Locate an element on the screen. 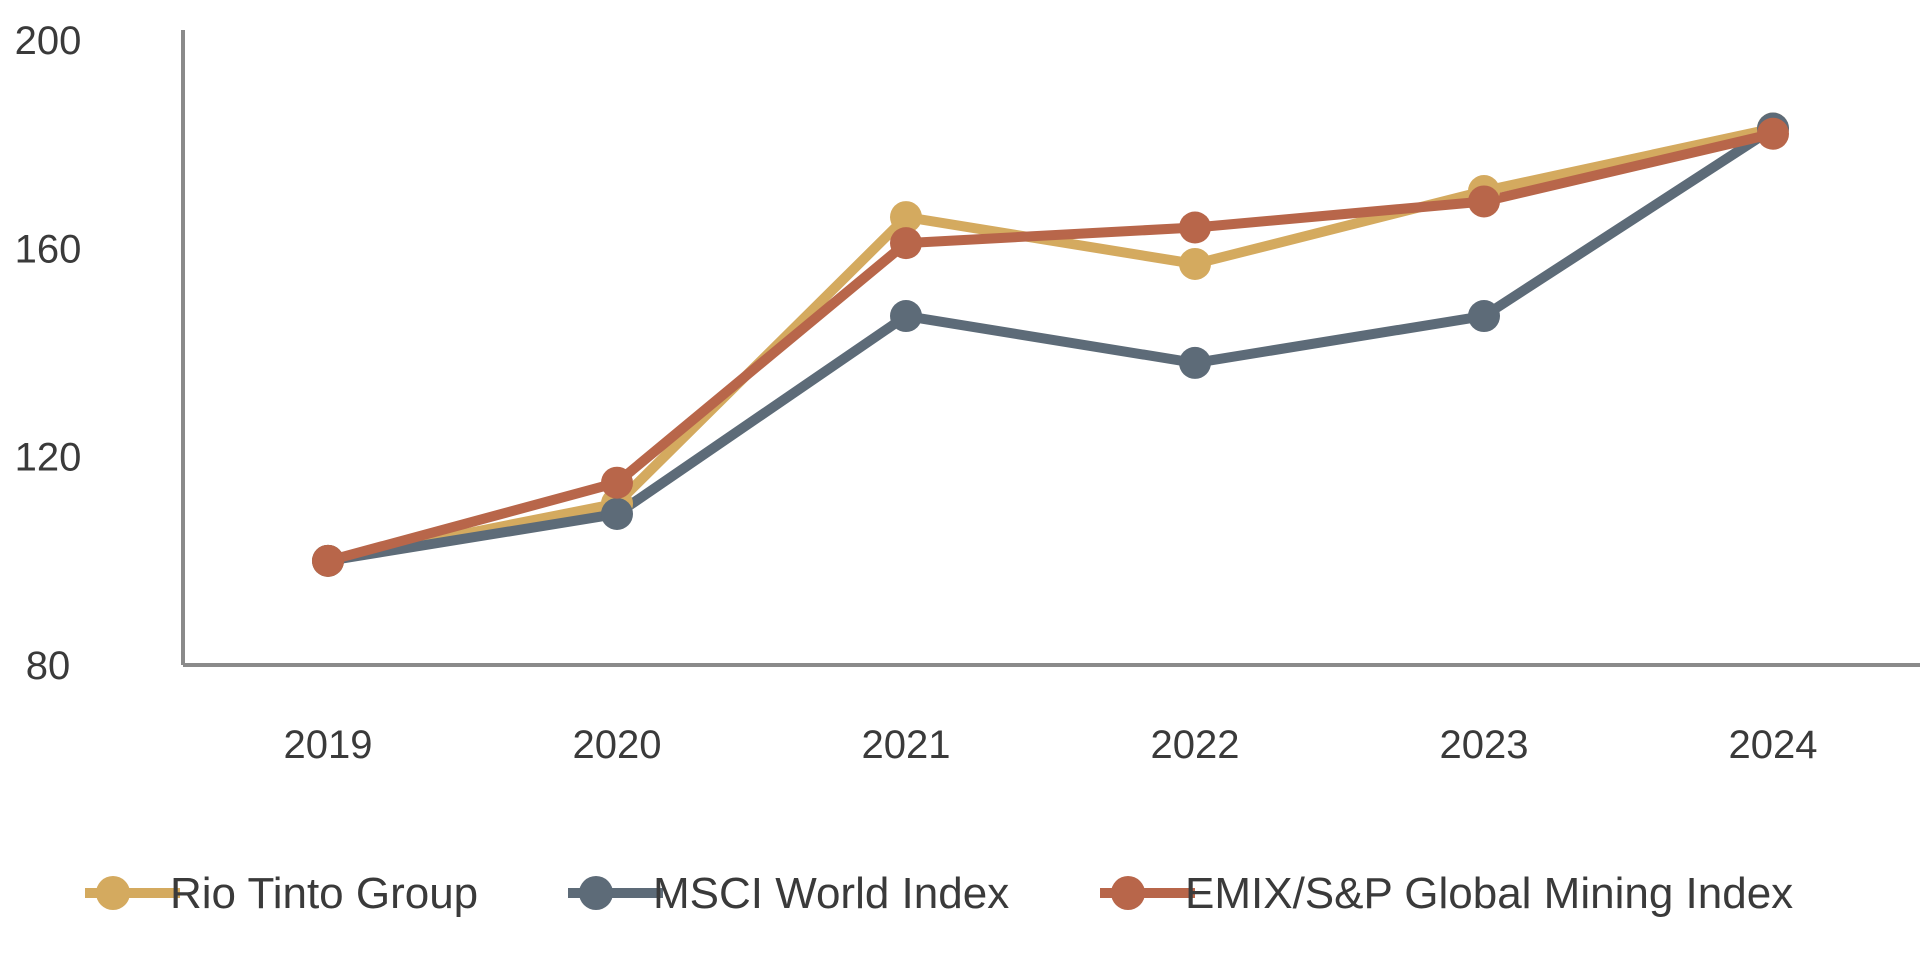 The height and width of the screenshot is (960, 1926). x-tick-label: 2020 is located at coordinates (617, 745).